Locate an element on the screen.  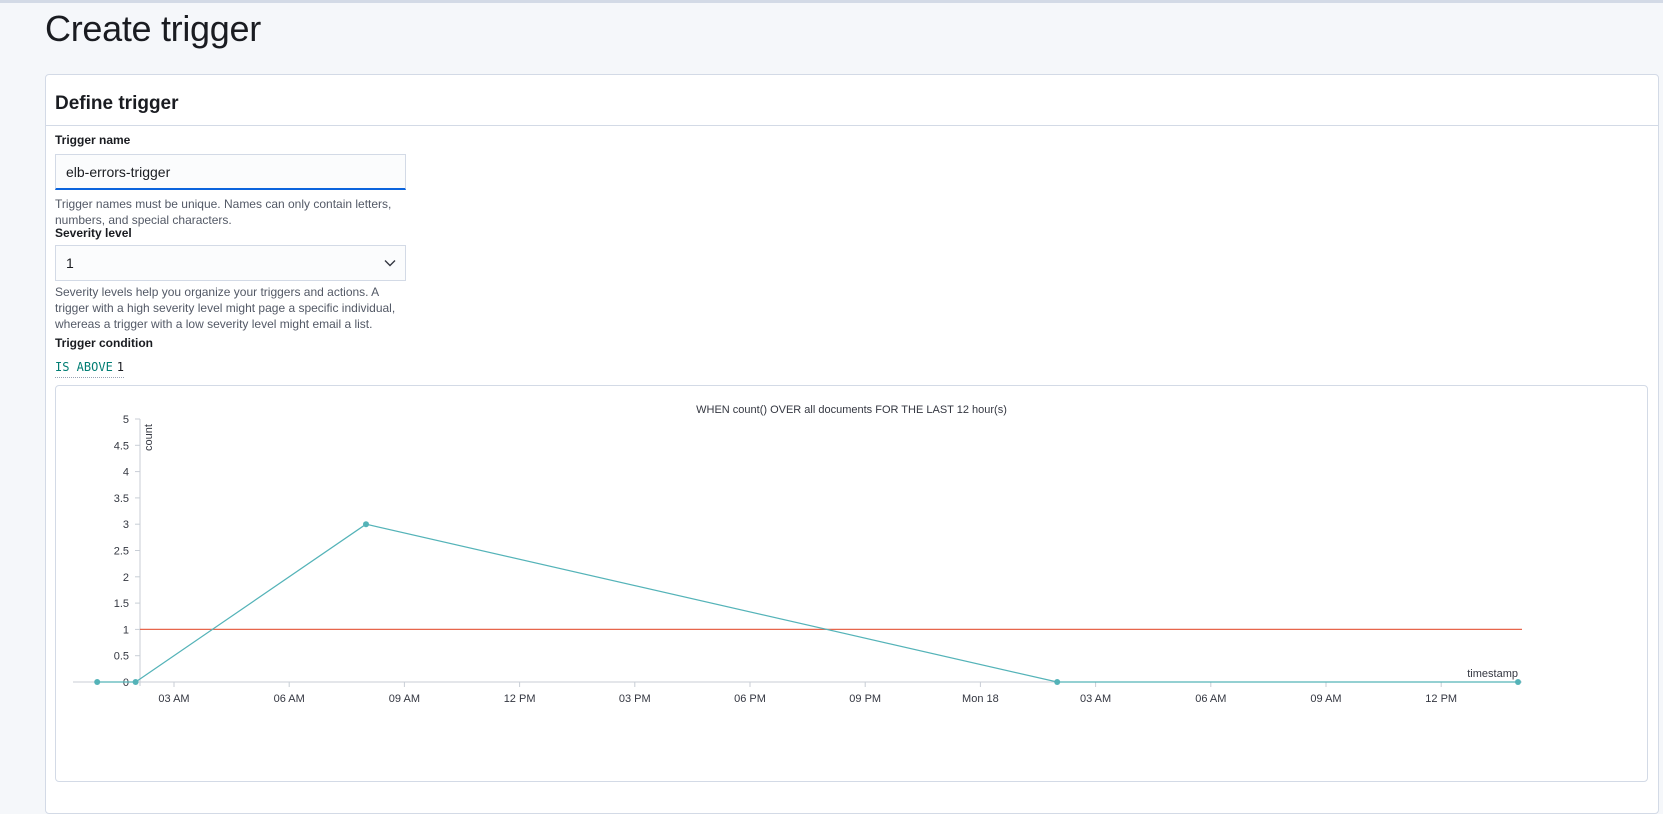
trigger-name-label: Trigger name is located at coordinates (93, 140).